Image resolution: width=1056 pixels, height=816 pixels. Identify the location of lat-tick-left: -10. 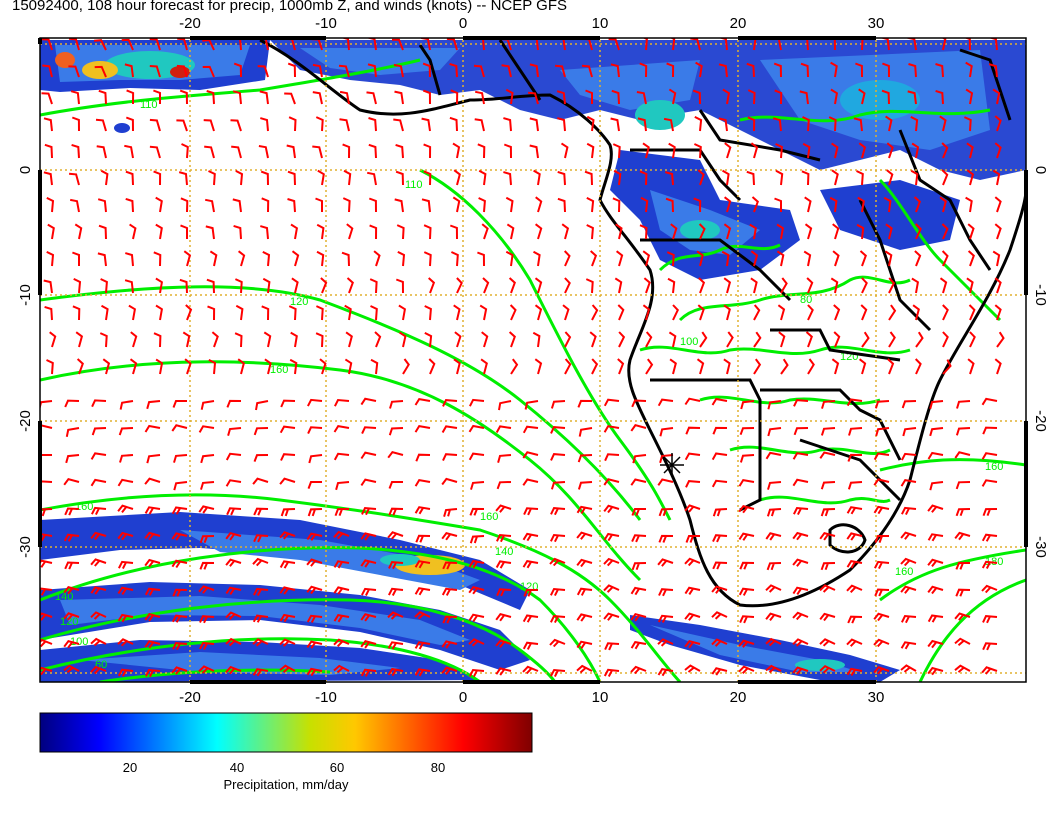
(25, 295).